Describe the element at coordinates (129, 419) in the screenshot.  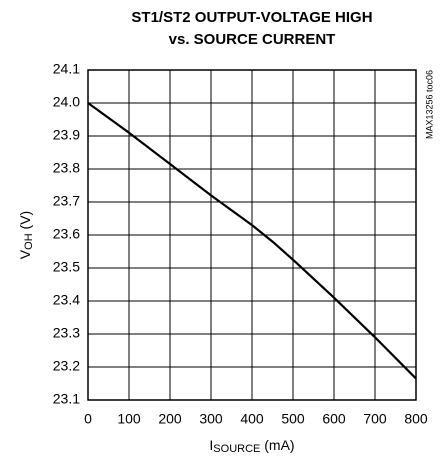
I see `x-tick-label: 100` at that location.